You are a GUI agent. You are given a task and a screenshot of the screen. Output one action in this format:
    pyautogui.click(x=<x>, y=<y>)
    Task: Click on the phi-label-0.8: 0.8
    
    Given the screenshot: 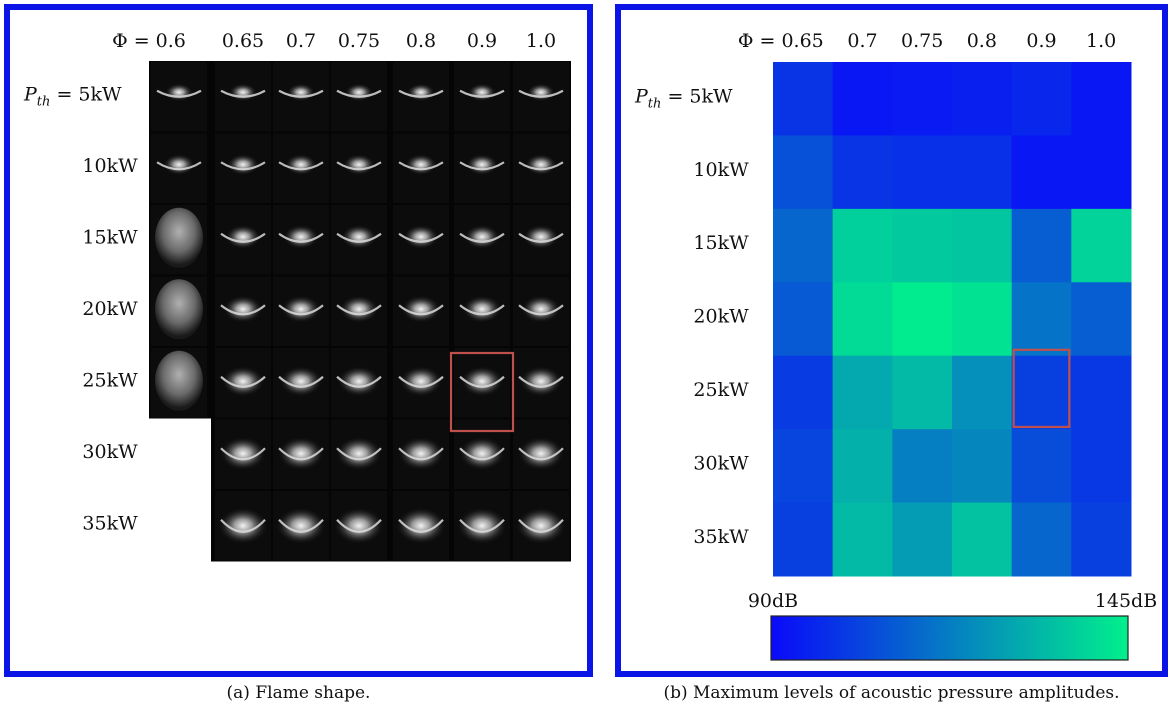 What is the action you would take?
    pyautogui.click(x=421, y=41)
    